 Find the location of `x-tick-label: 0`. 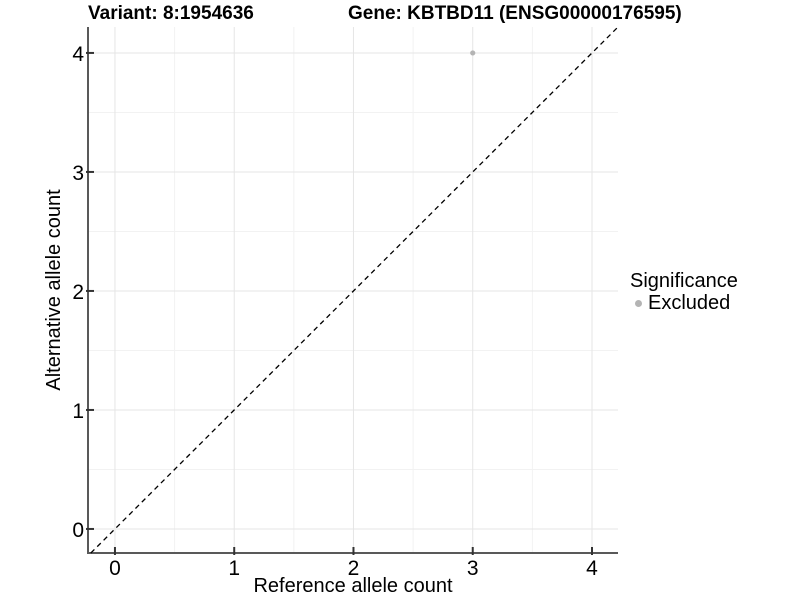

x-tick-label: 0 is located at coordinates (115, 568).